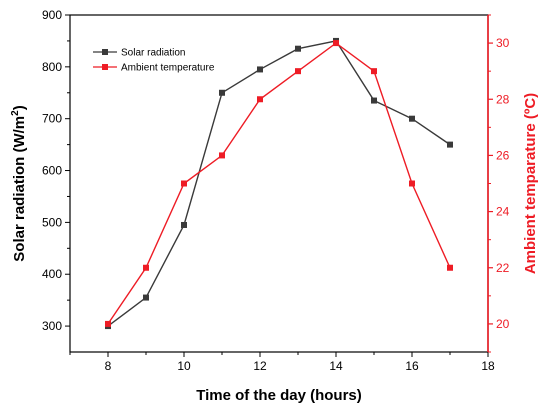  I want to click on right-tick-label: 20, so click(503, 324).